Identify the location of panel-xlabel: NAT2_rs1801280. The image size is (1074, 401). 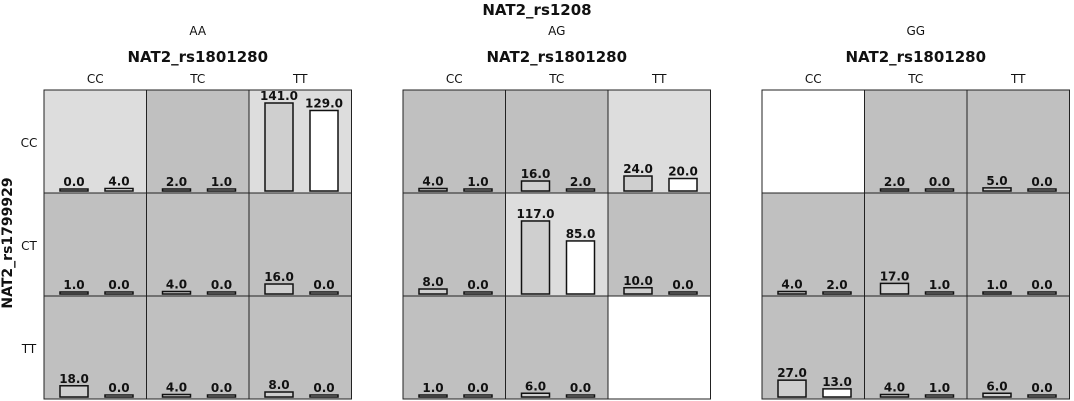
(915, 57).